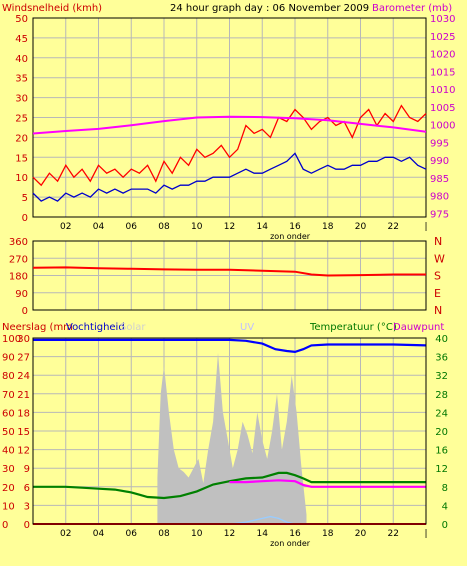 Image resolution: width=467 pixels, height=566 pixels. Describe the element at coordinates (445, 488) in the screenshot. I see `temperature-tick-label: 8` at that location.